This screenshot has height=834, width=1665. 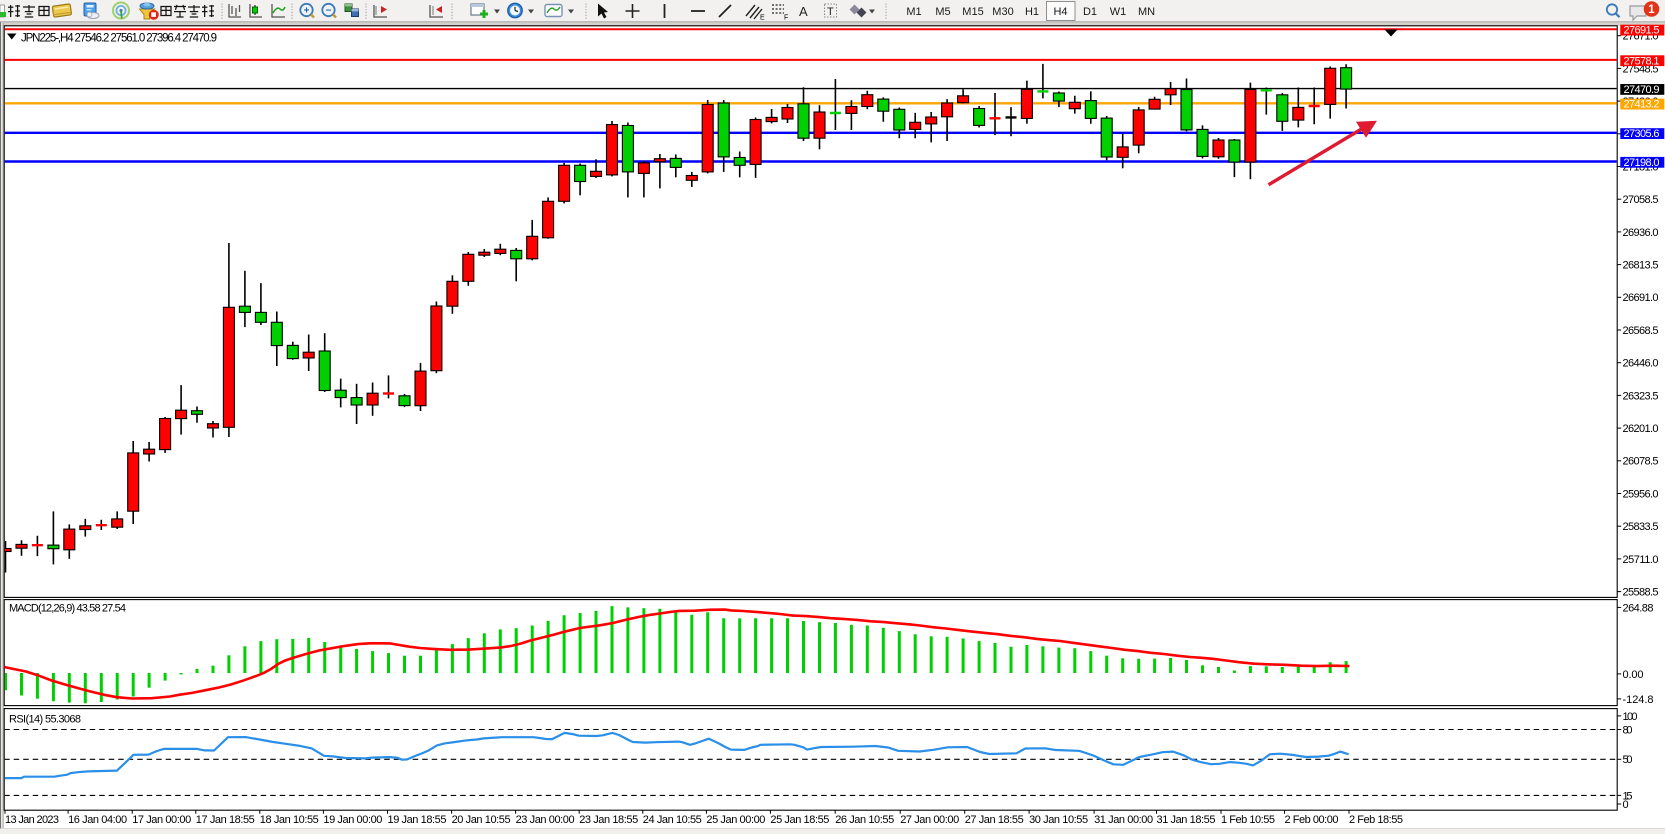 I want to click on svg-text: 31 Jan 00:00, so click(x=1123, y=820).